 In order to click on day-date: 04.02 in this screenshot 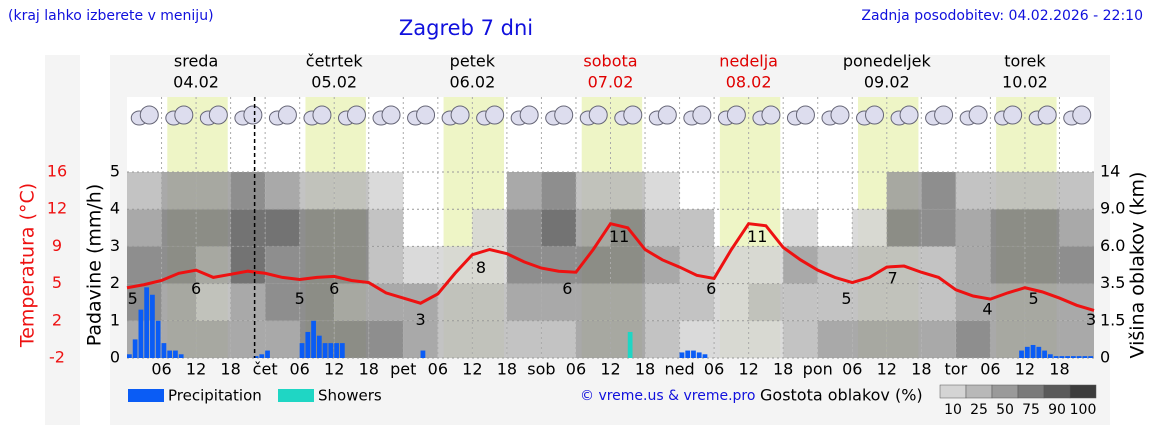, I will do `click(196, 82)`.